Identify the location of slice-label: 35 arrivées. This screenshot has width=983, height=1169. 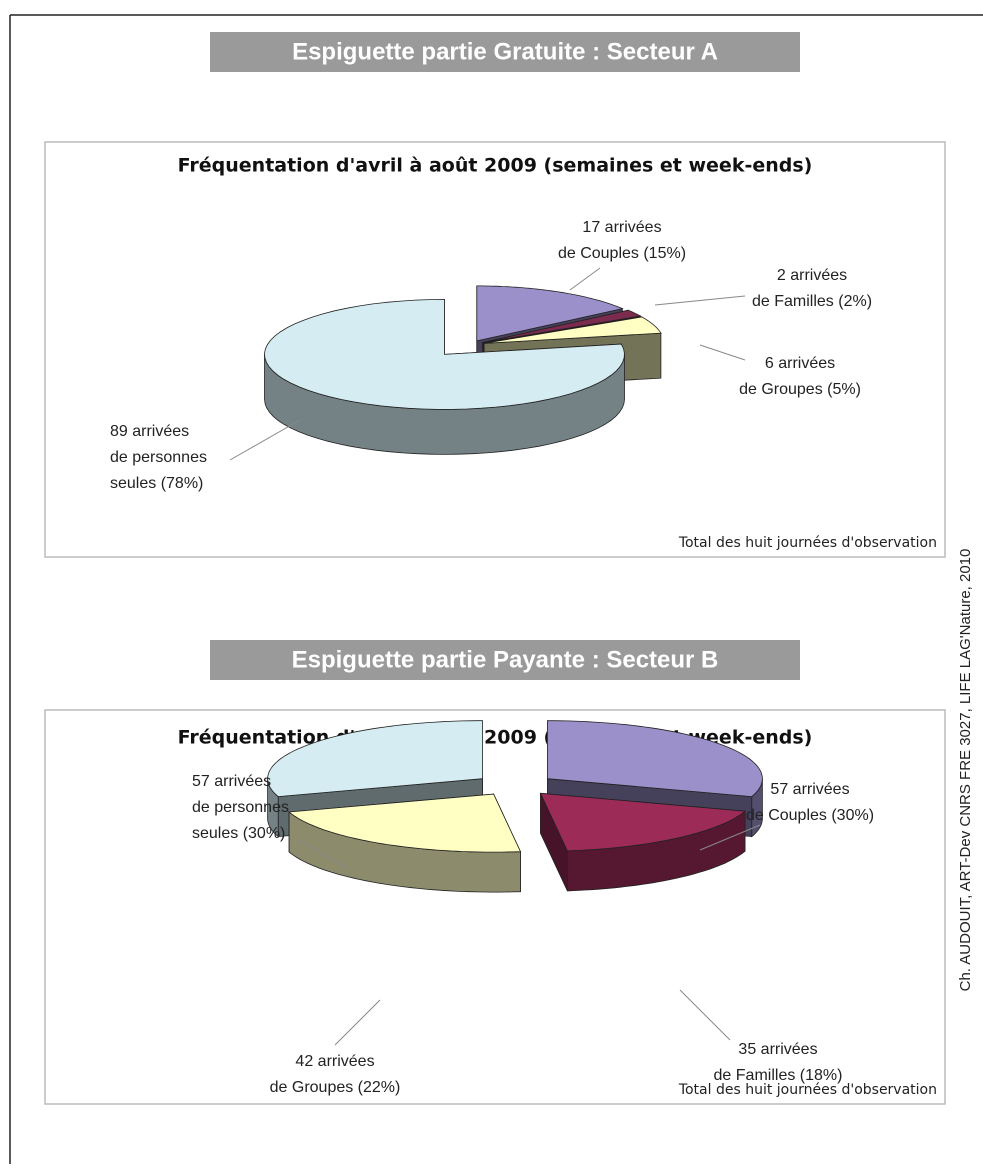
(777, 1049).